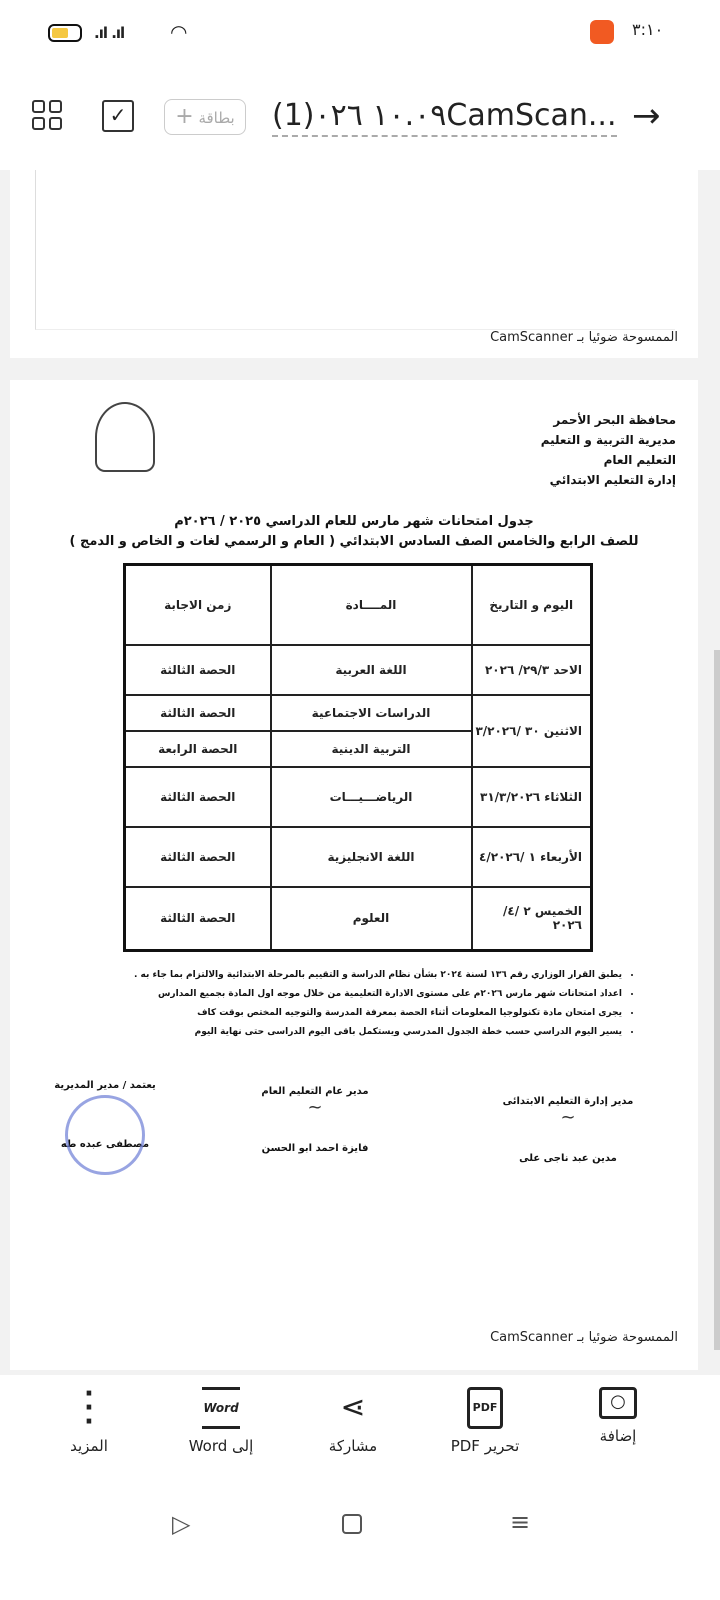  I want to click on signature-name: فايزة احمد ابو الحسن, so click(315, 1148).